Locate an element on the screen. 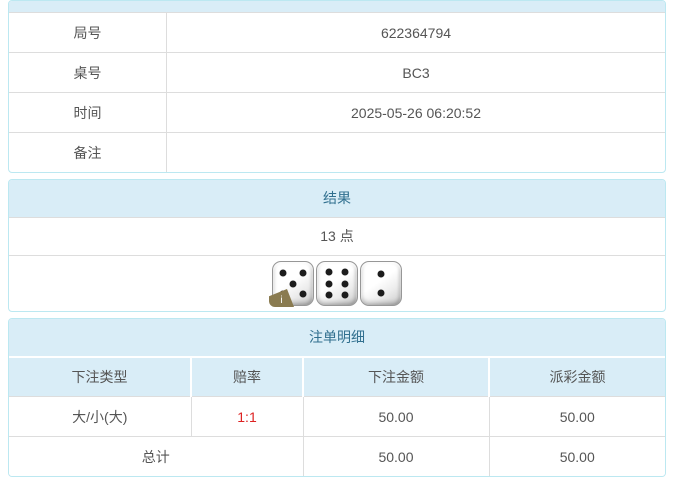 Image resolution: width=673 pixels, height=483 pixels. dice-row: i is located at coordinates (337, 283).